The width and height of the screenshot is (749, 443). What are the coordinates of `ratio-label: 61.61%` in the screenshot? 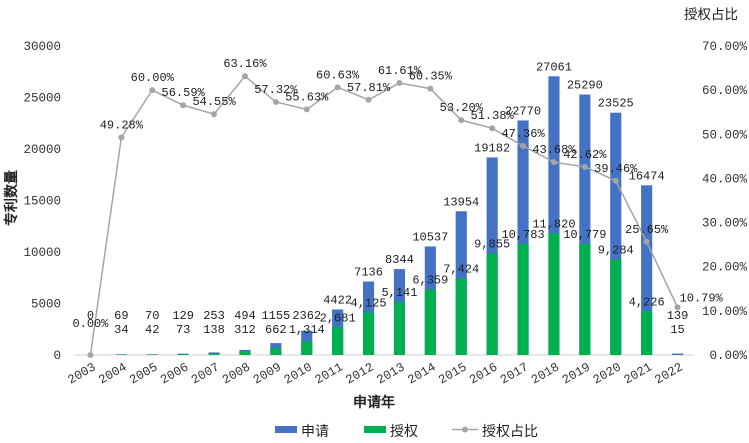 It's located at (400, 71).